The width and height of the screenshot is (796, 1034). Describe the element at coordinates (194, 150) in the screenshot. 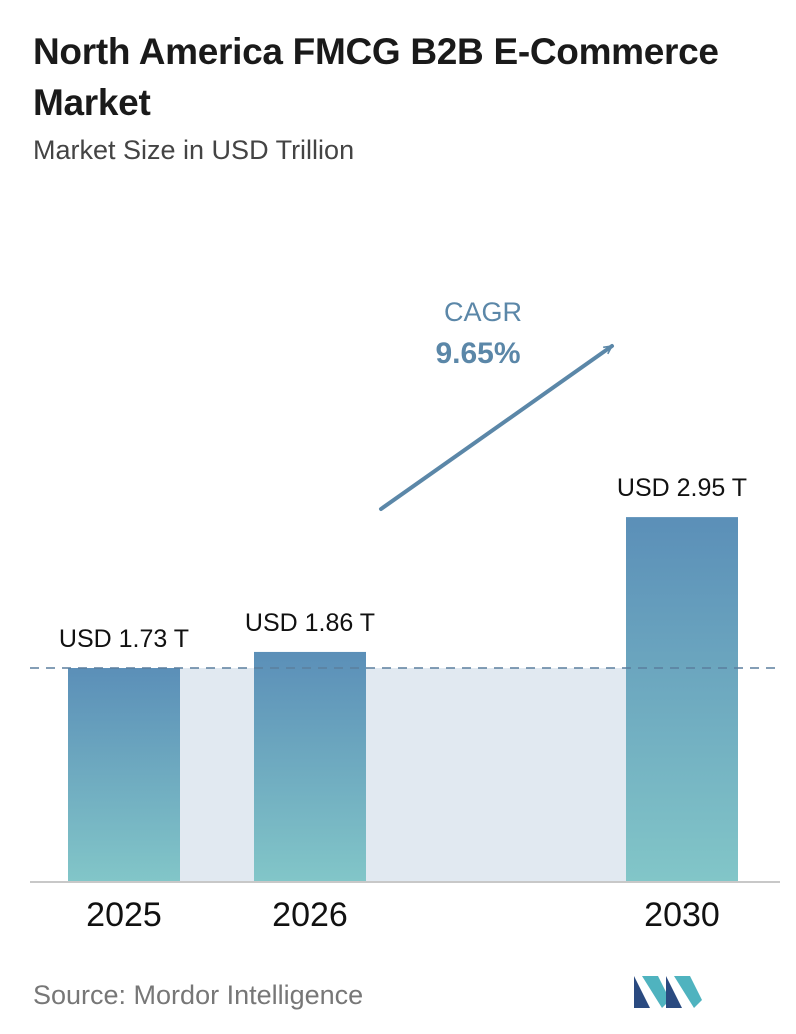

I see `chart-subtitle: Market Size in USD Trillion` at that location.